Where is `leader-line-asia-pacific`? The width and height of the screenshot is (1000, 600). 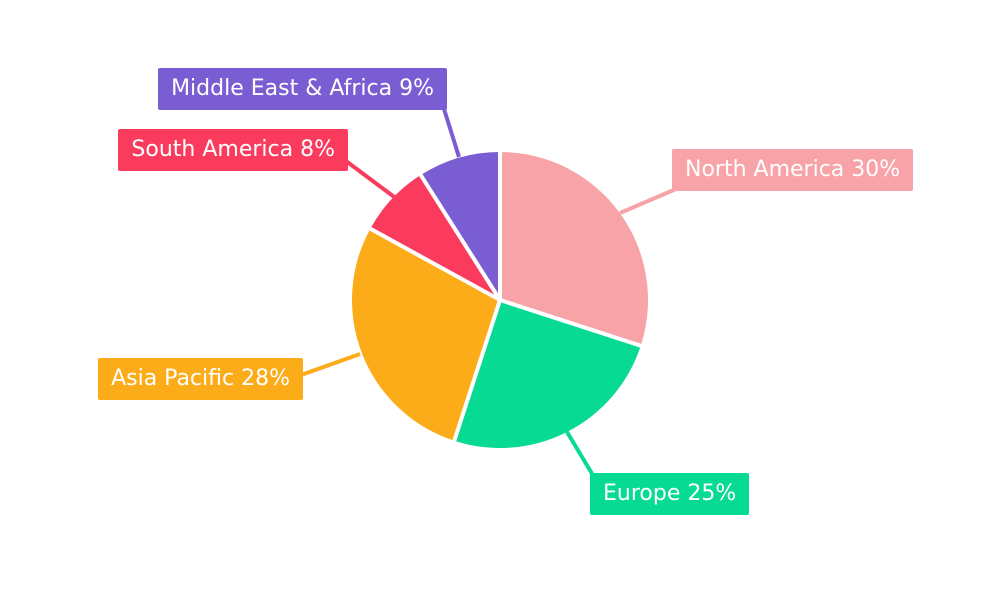 leader-line-asia-pacific is located at coordinates (330, 364).